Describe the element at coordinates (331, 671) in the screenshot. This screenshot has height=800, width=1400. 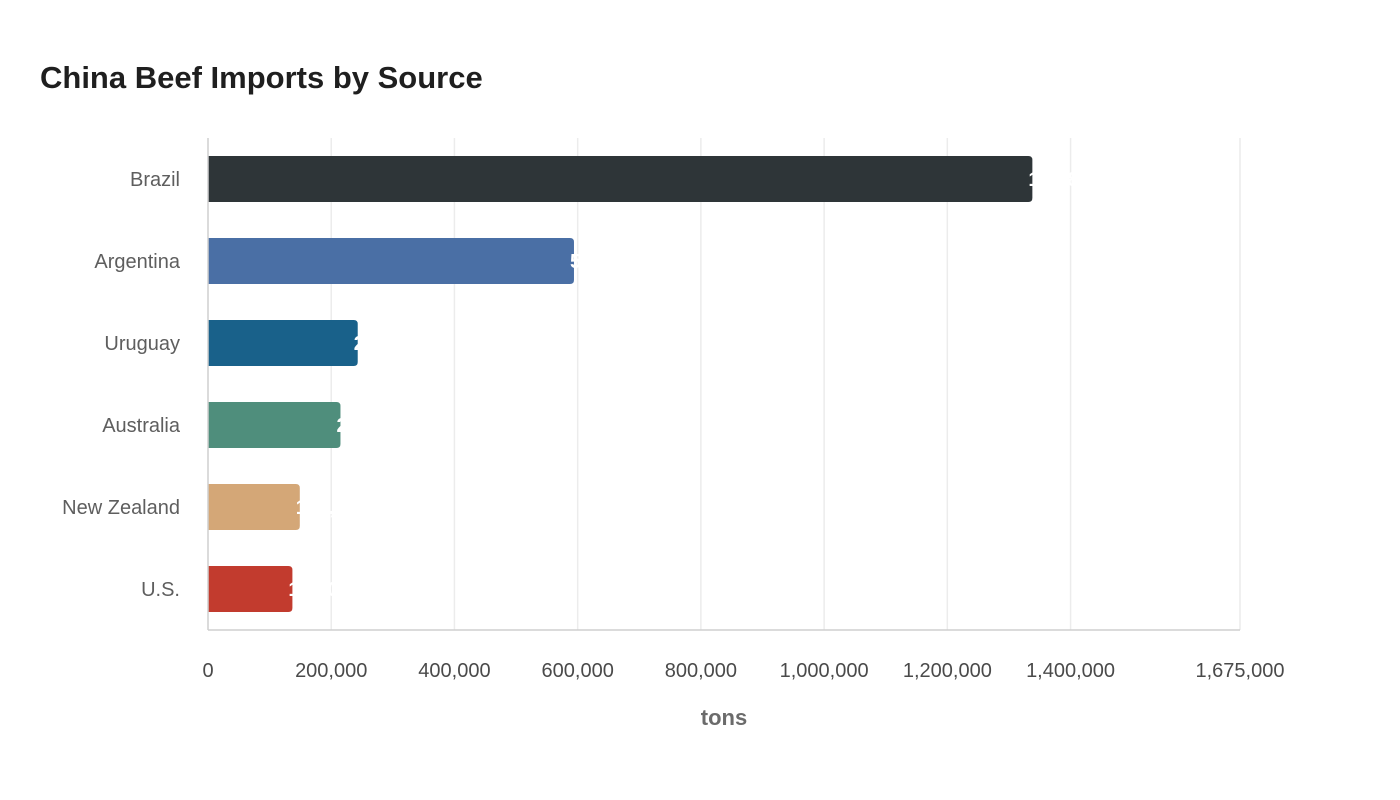
I see `x-tick-label: 200,000` at that location.